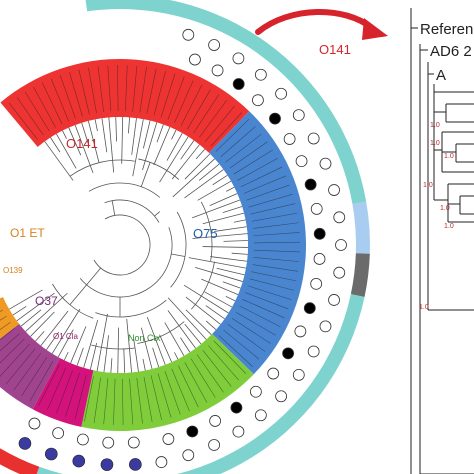 This screenshot has height=474, width=474. I want to click on rect-tree-label-a: A, so click(441, 75).